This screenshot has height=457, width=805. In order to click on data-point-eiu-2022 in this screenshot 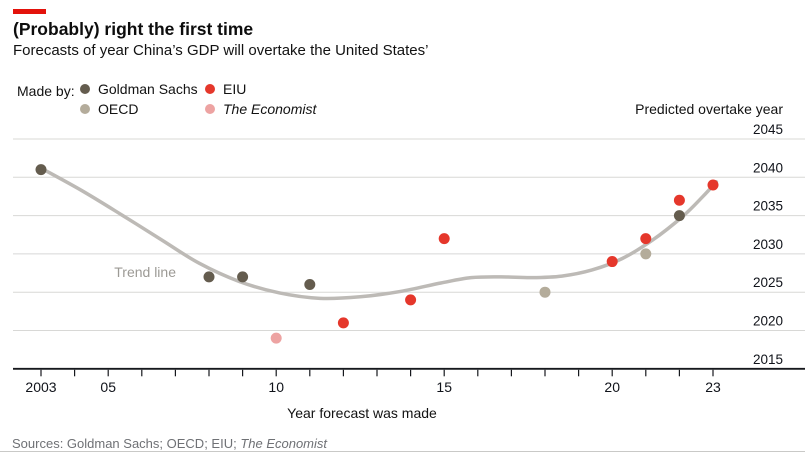, I will do `click(679, 200)`.